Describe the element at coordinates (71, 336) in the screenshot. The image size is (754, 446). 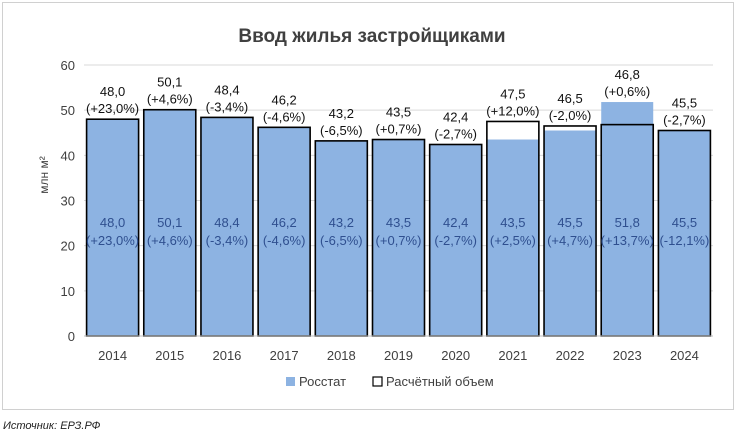
I see `y-tick-label: 0` at that location.